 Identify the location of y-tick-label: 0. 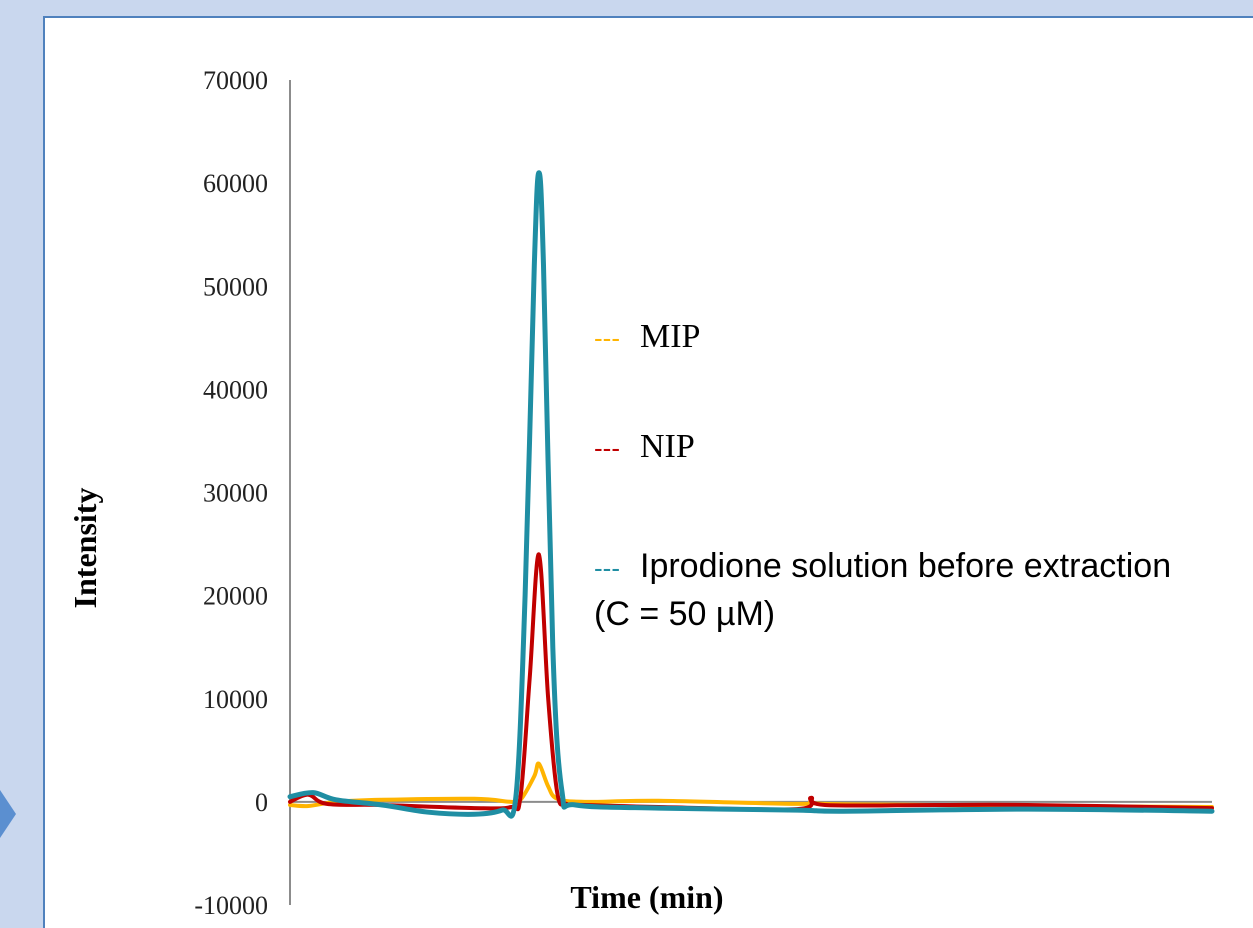
(261, 802).